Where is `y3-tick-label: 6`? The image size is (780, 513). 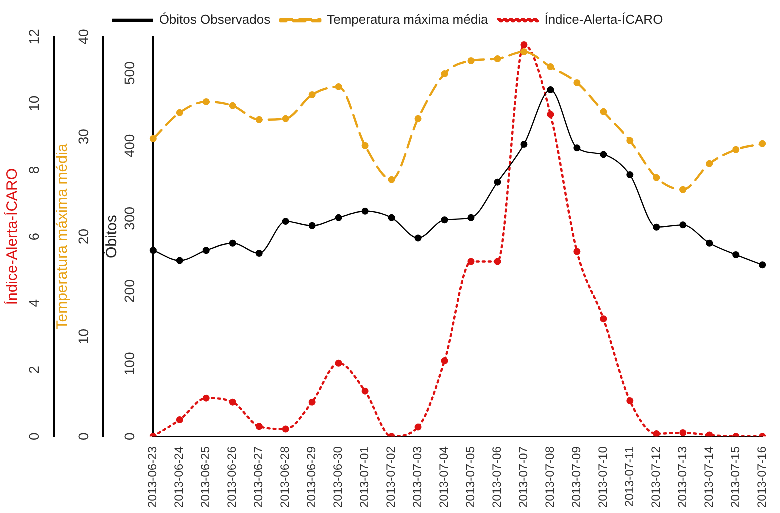 y3-tick-label: 6 is located at coordinates (34, 236).